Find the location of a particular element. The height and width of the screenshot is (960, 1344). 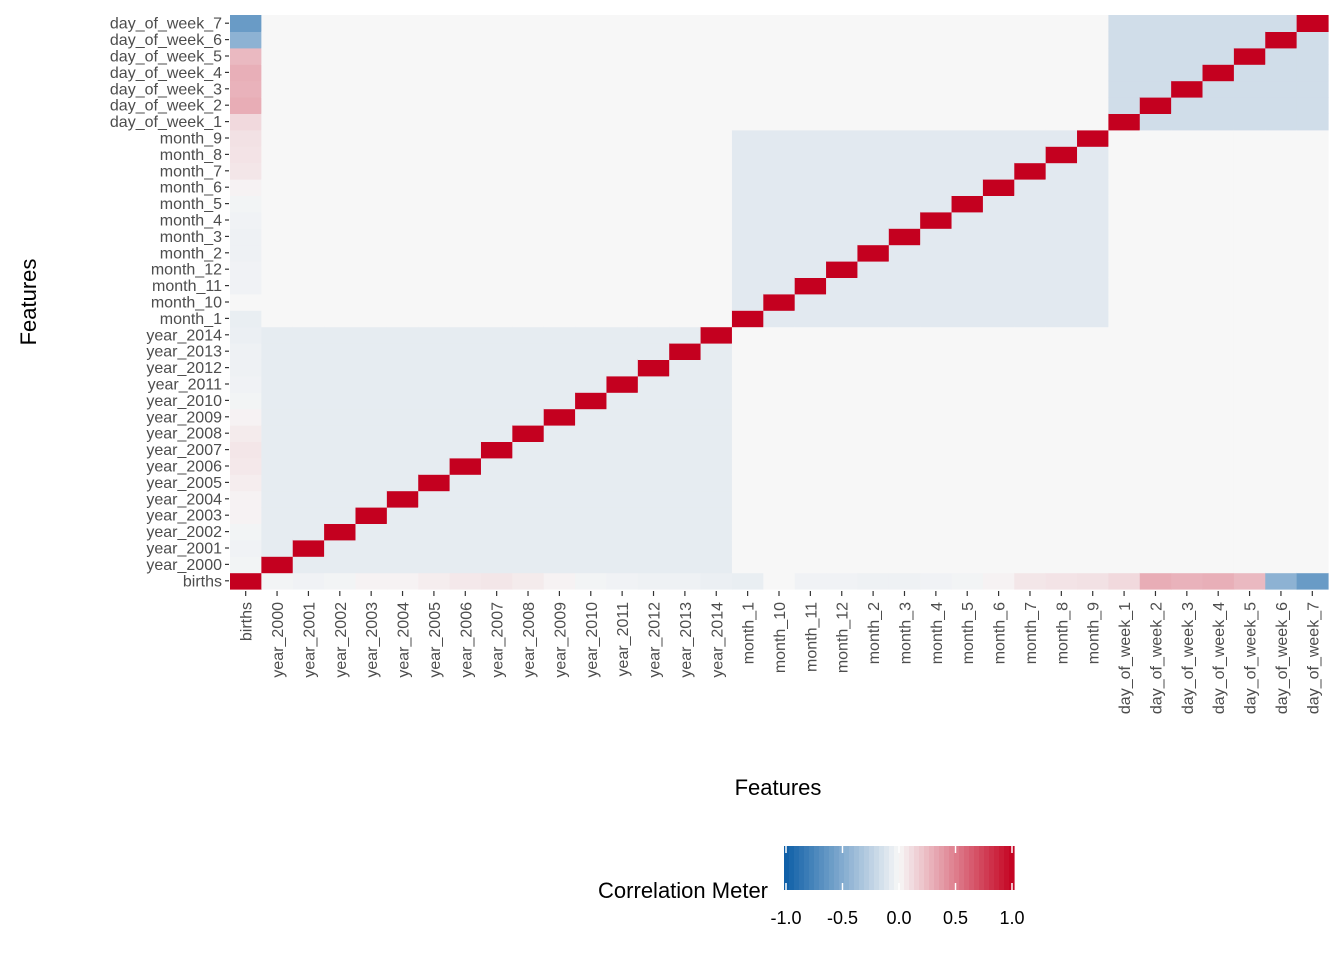

y-tick-label: month_6 is located at coordinates (191, 188).